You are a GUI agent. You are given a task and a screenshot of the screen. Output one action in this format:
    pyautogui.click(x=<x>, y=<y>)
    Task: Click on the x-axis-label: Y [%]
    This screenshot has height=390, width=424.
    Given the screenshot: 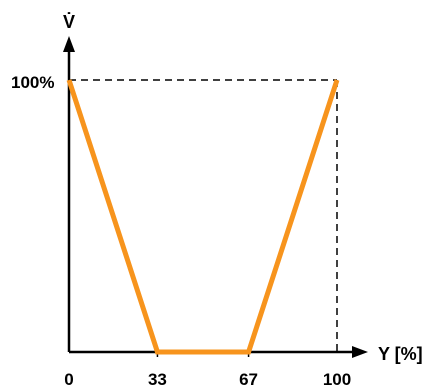 What is the action you would take?
    pyautogui.click(x=400, y=354)
    